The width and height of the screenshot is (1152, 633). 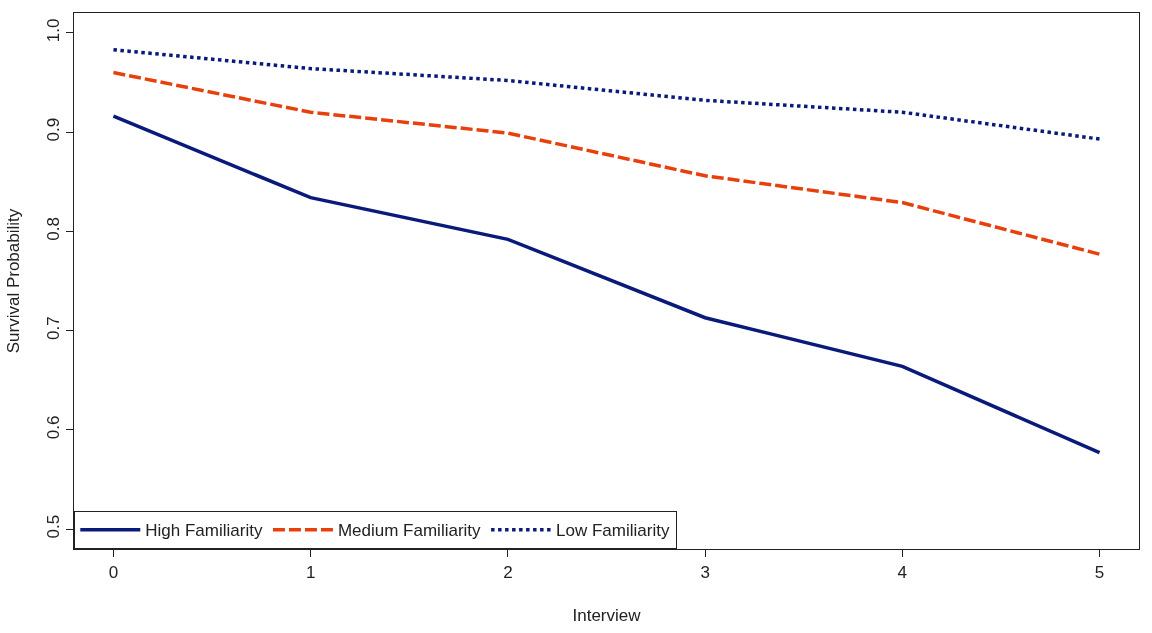 What do you see at coordinates (113, 572) in the screenshot?
I see `x-tick-label: 0` at bounding box center [113, 572].